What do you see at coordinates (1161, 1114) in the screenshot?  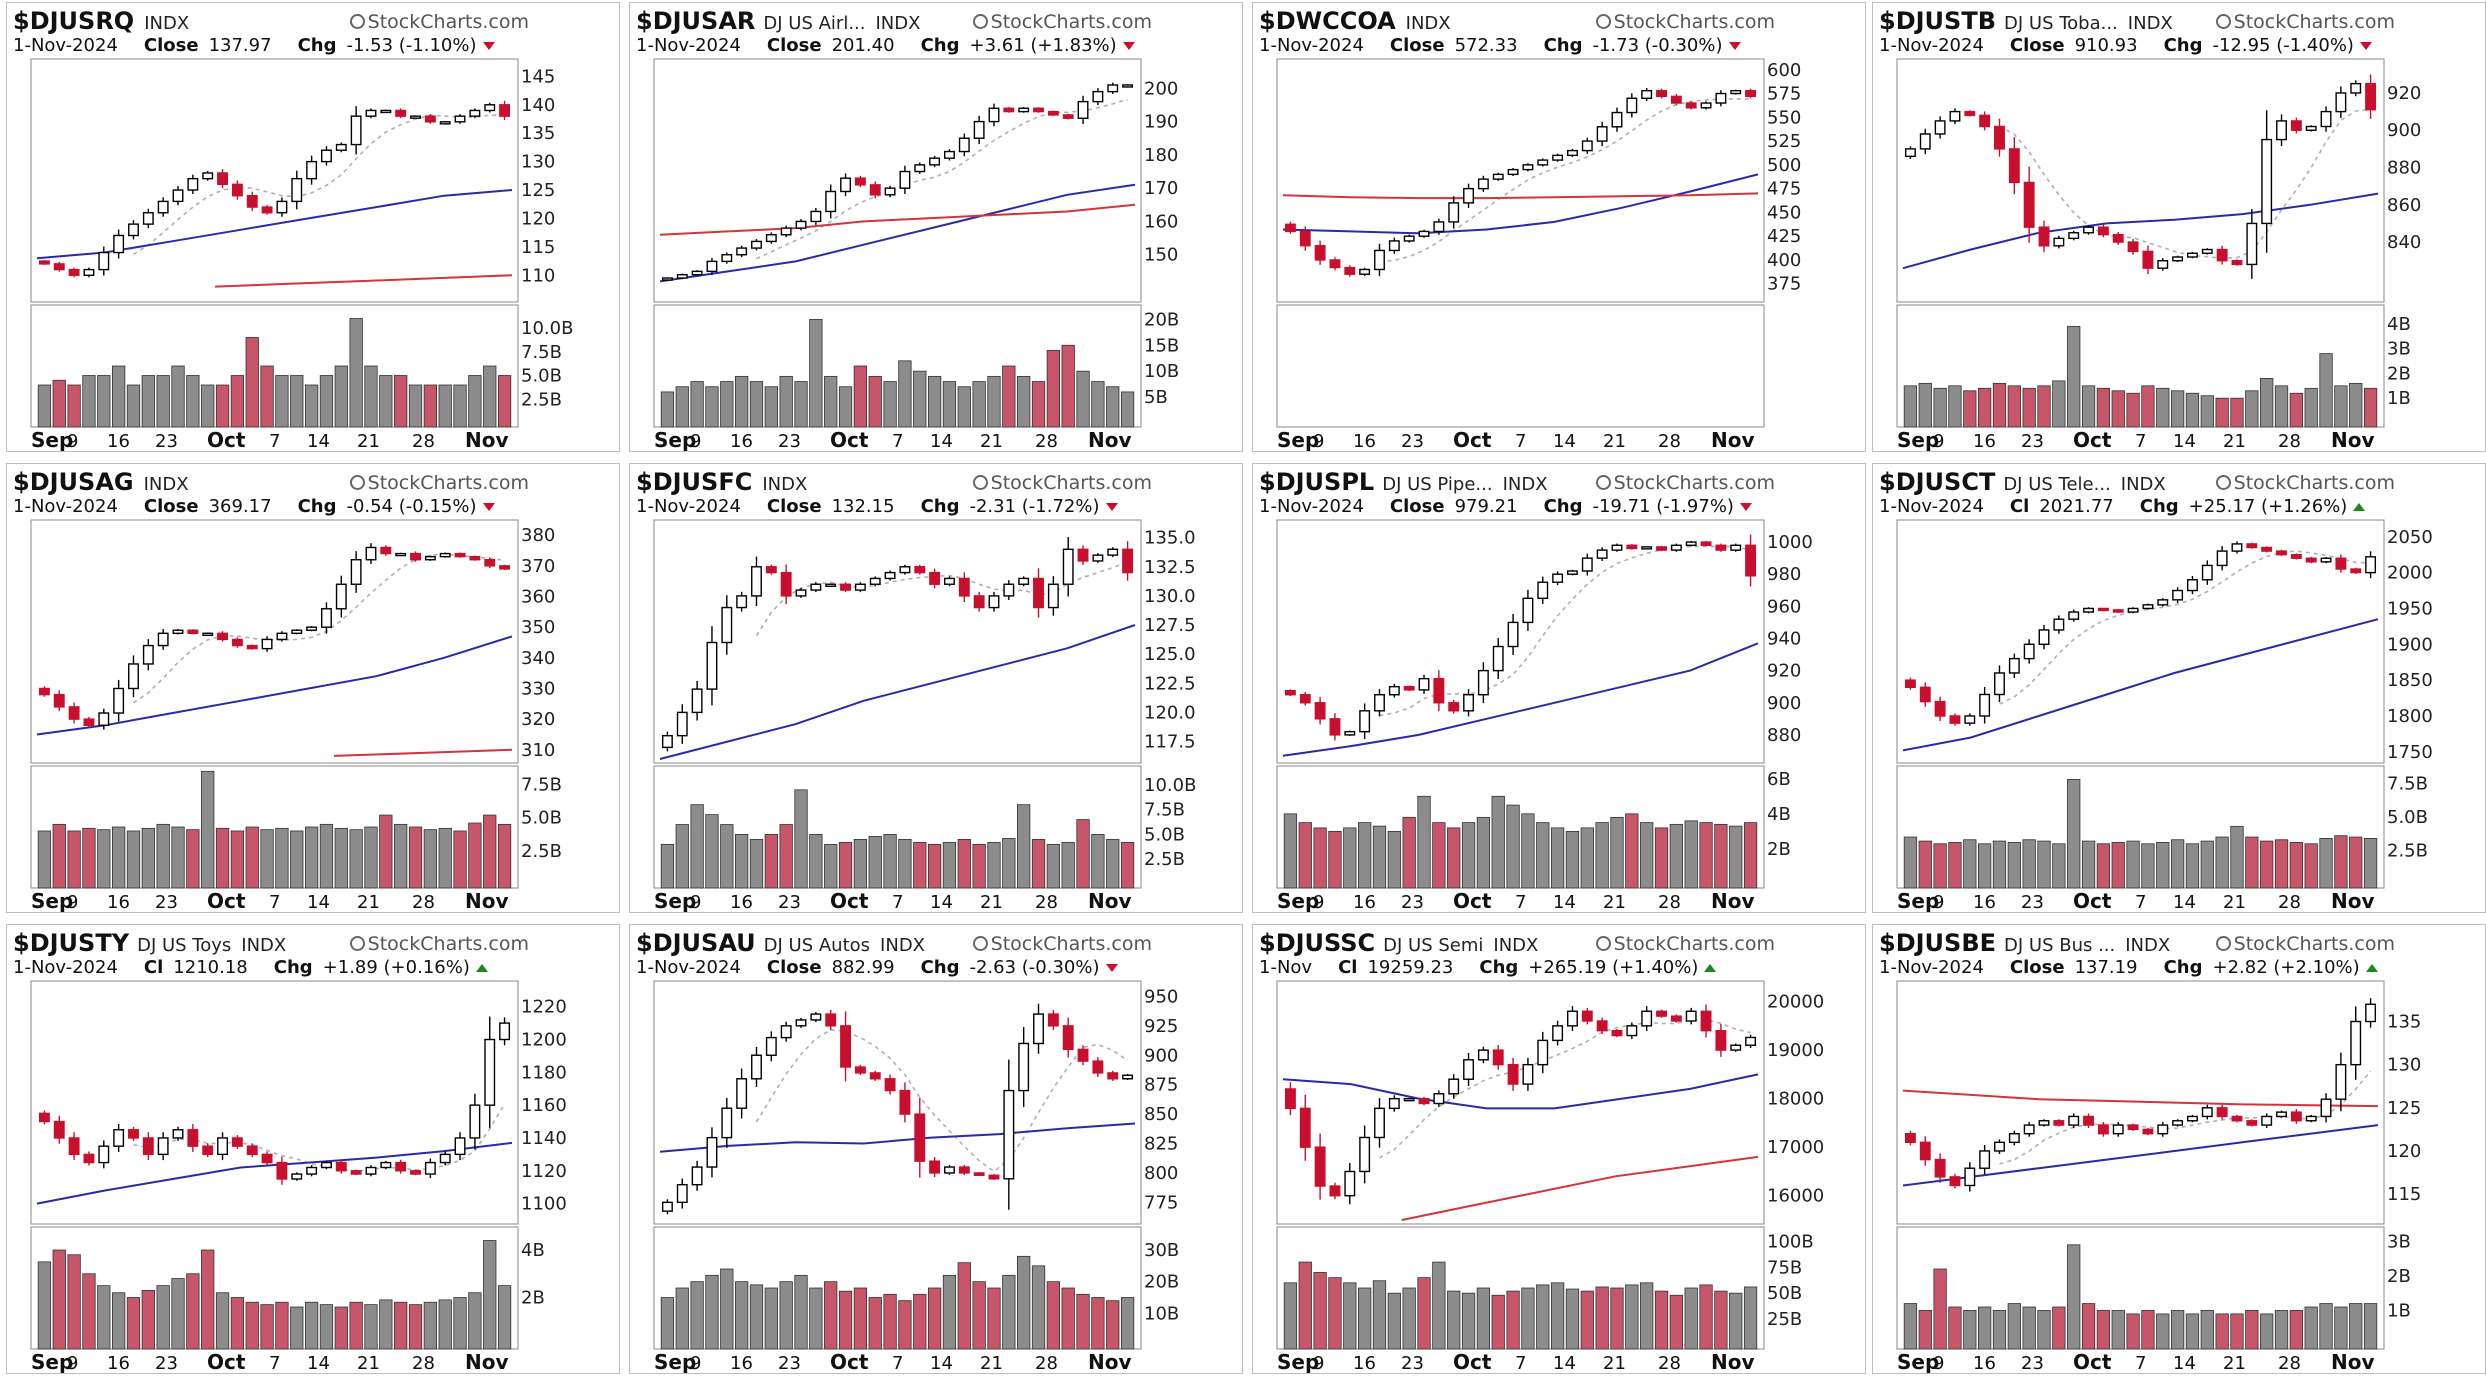 I see `price-tick-label: 850` at bounding box center [1161, 1114].